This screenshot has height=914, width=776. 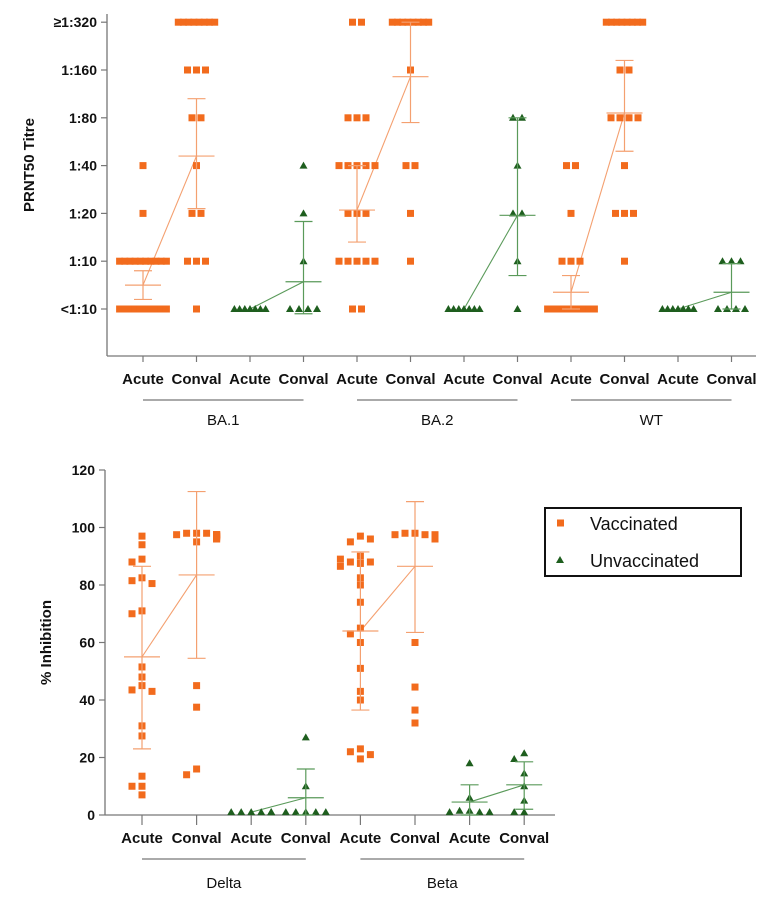 I want to click on y-tick-label: 1:10, so click(x=83, y=261).